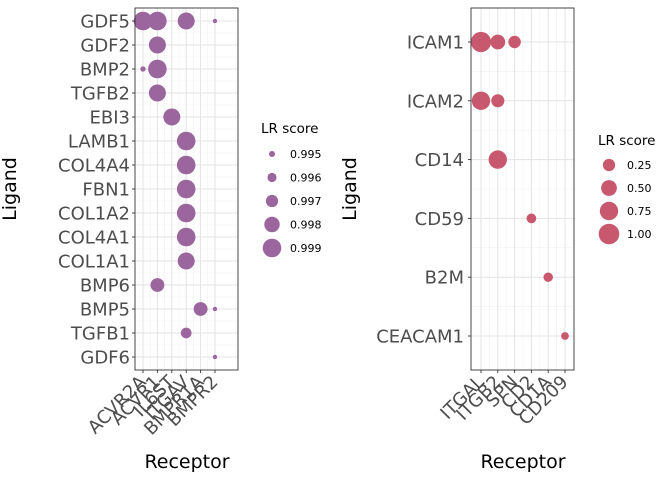 The width and height of the screenshot is (672, 480). I want to click on y-tick-label-lamb1: LAMB1, so click(99, 142).